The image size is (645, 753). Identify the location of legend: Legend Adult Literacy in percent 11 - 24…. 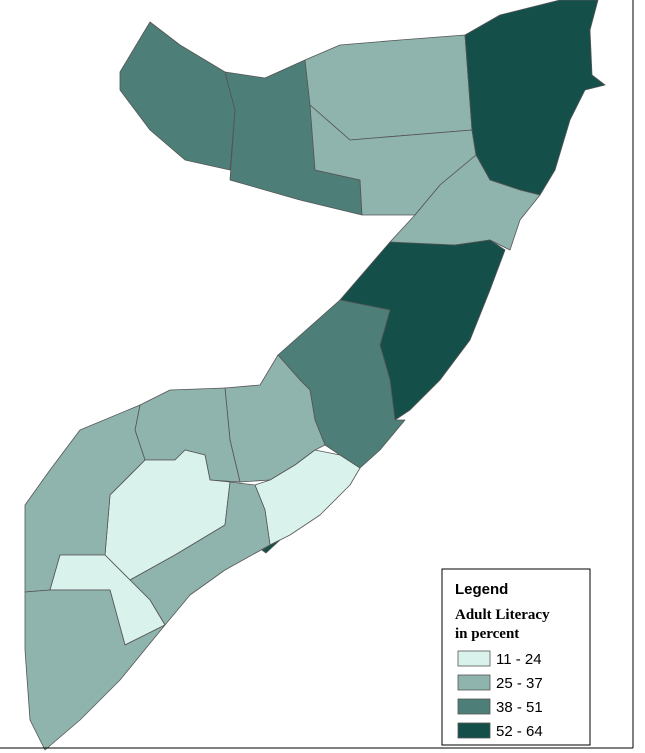
(516, 657).